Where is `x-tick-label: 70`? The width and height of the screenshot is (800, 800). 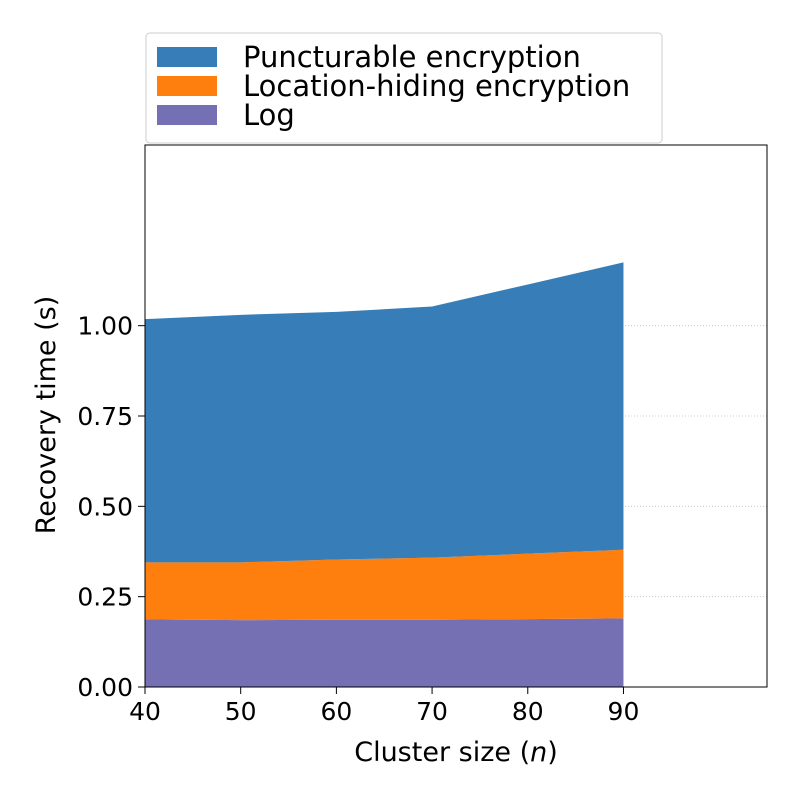
x-tick-label: 70 is located at coordinates (432, 711).